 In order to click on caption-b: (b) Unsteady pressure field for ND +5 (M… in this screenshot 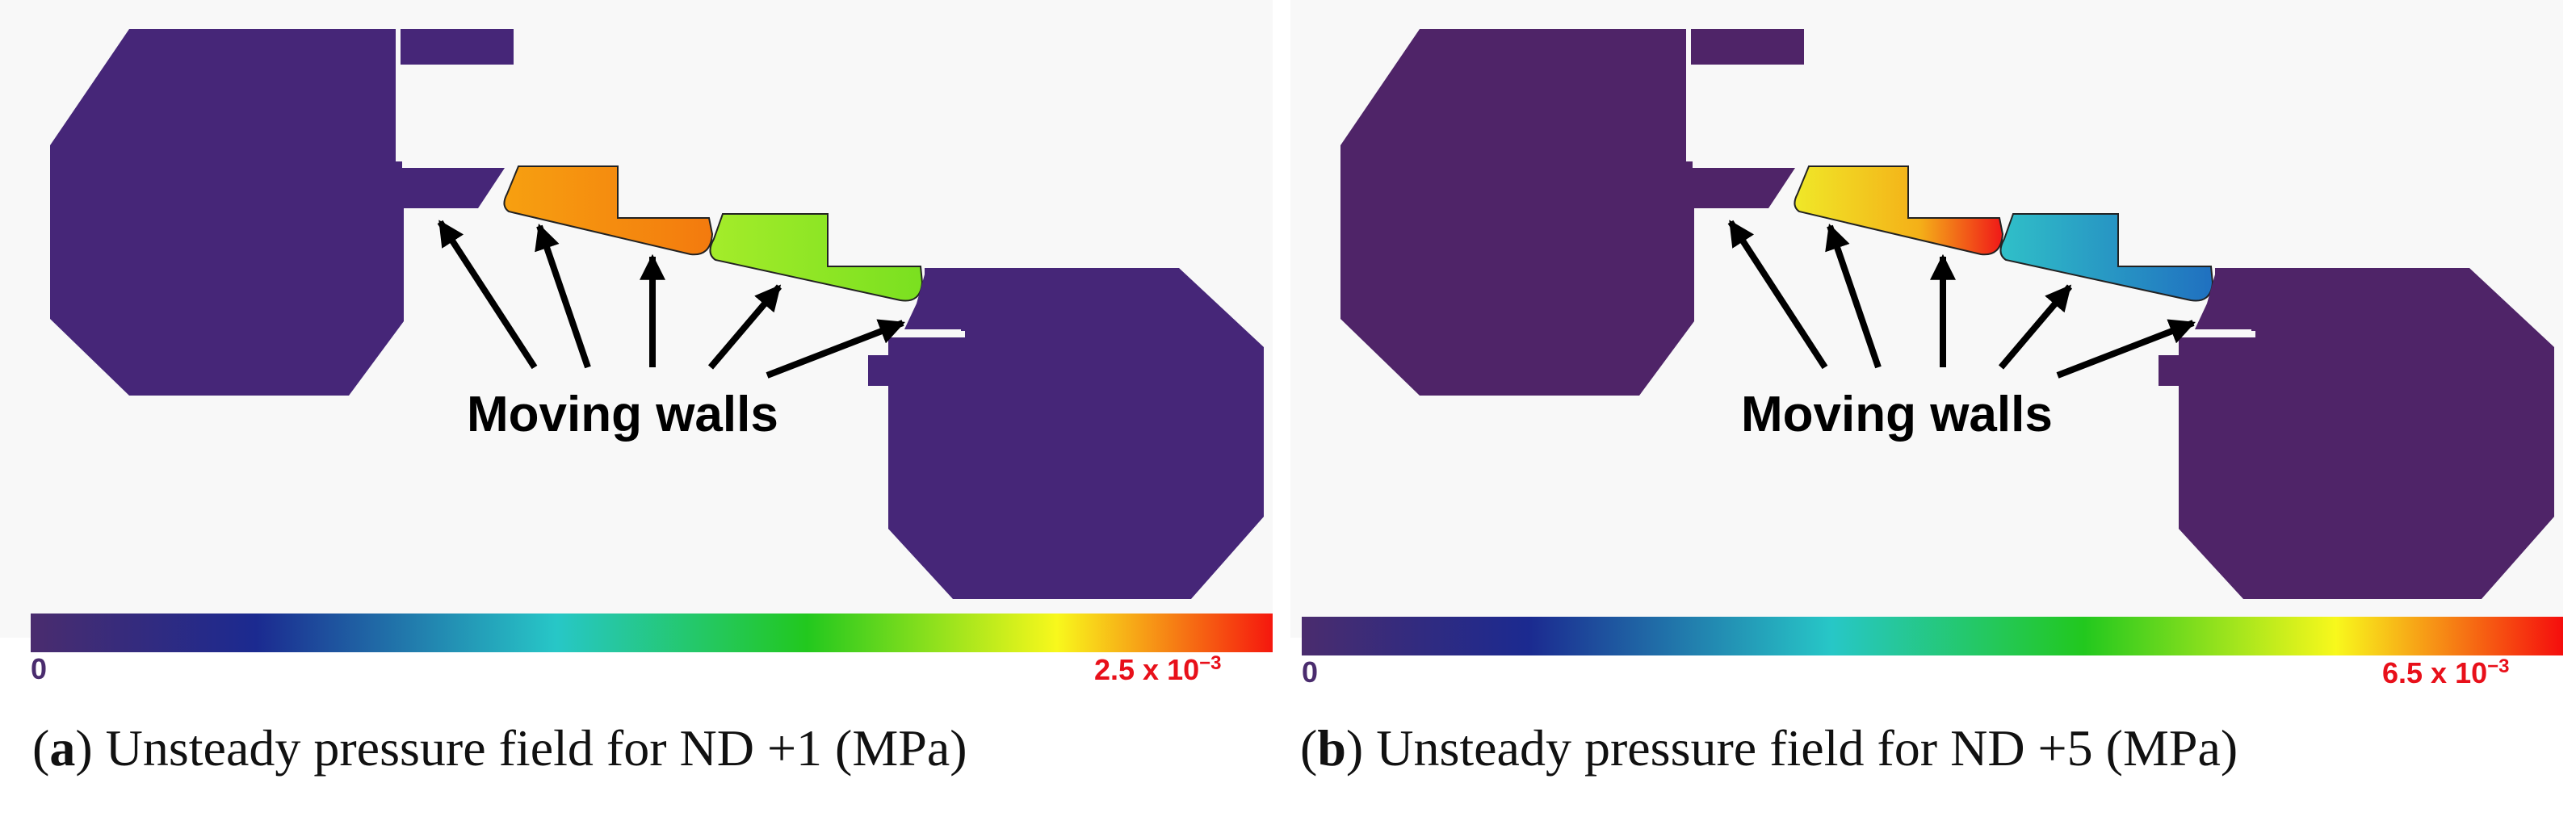, I will do `click(1769, 748)`.